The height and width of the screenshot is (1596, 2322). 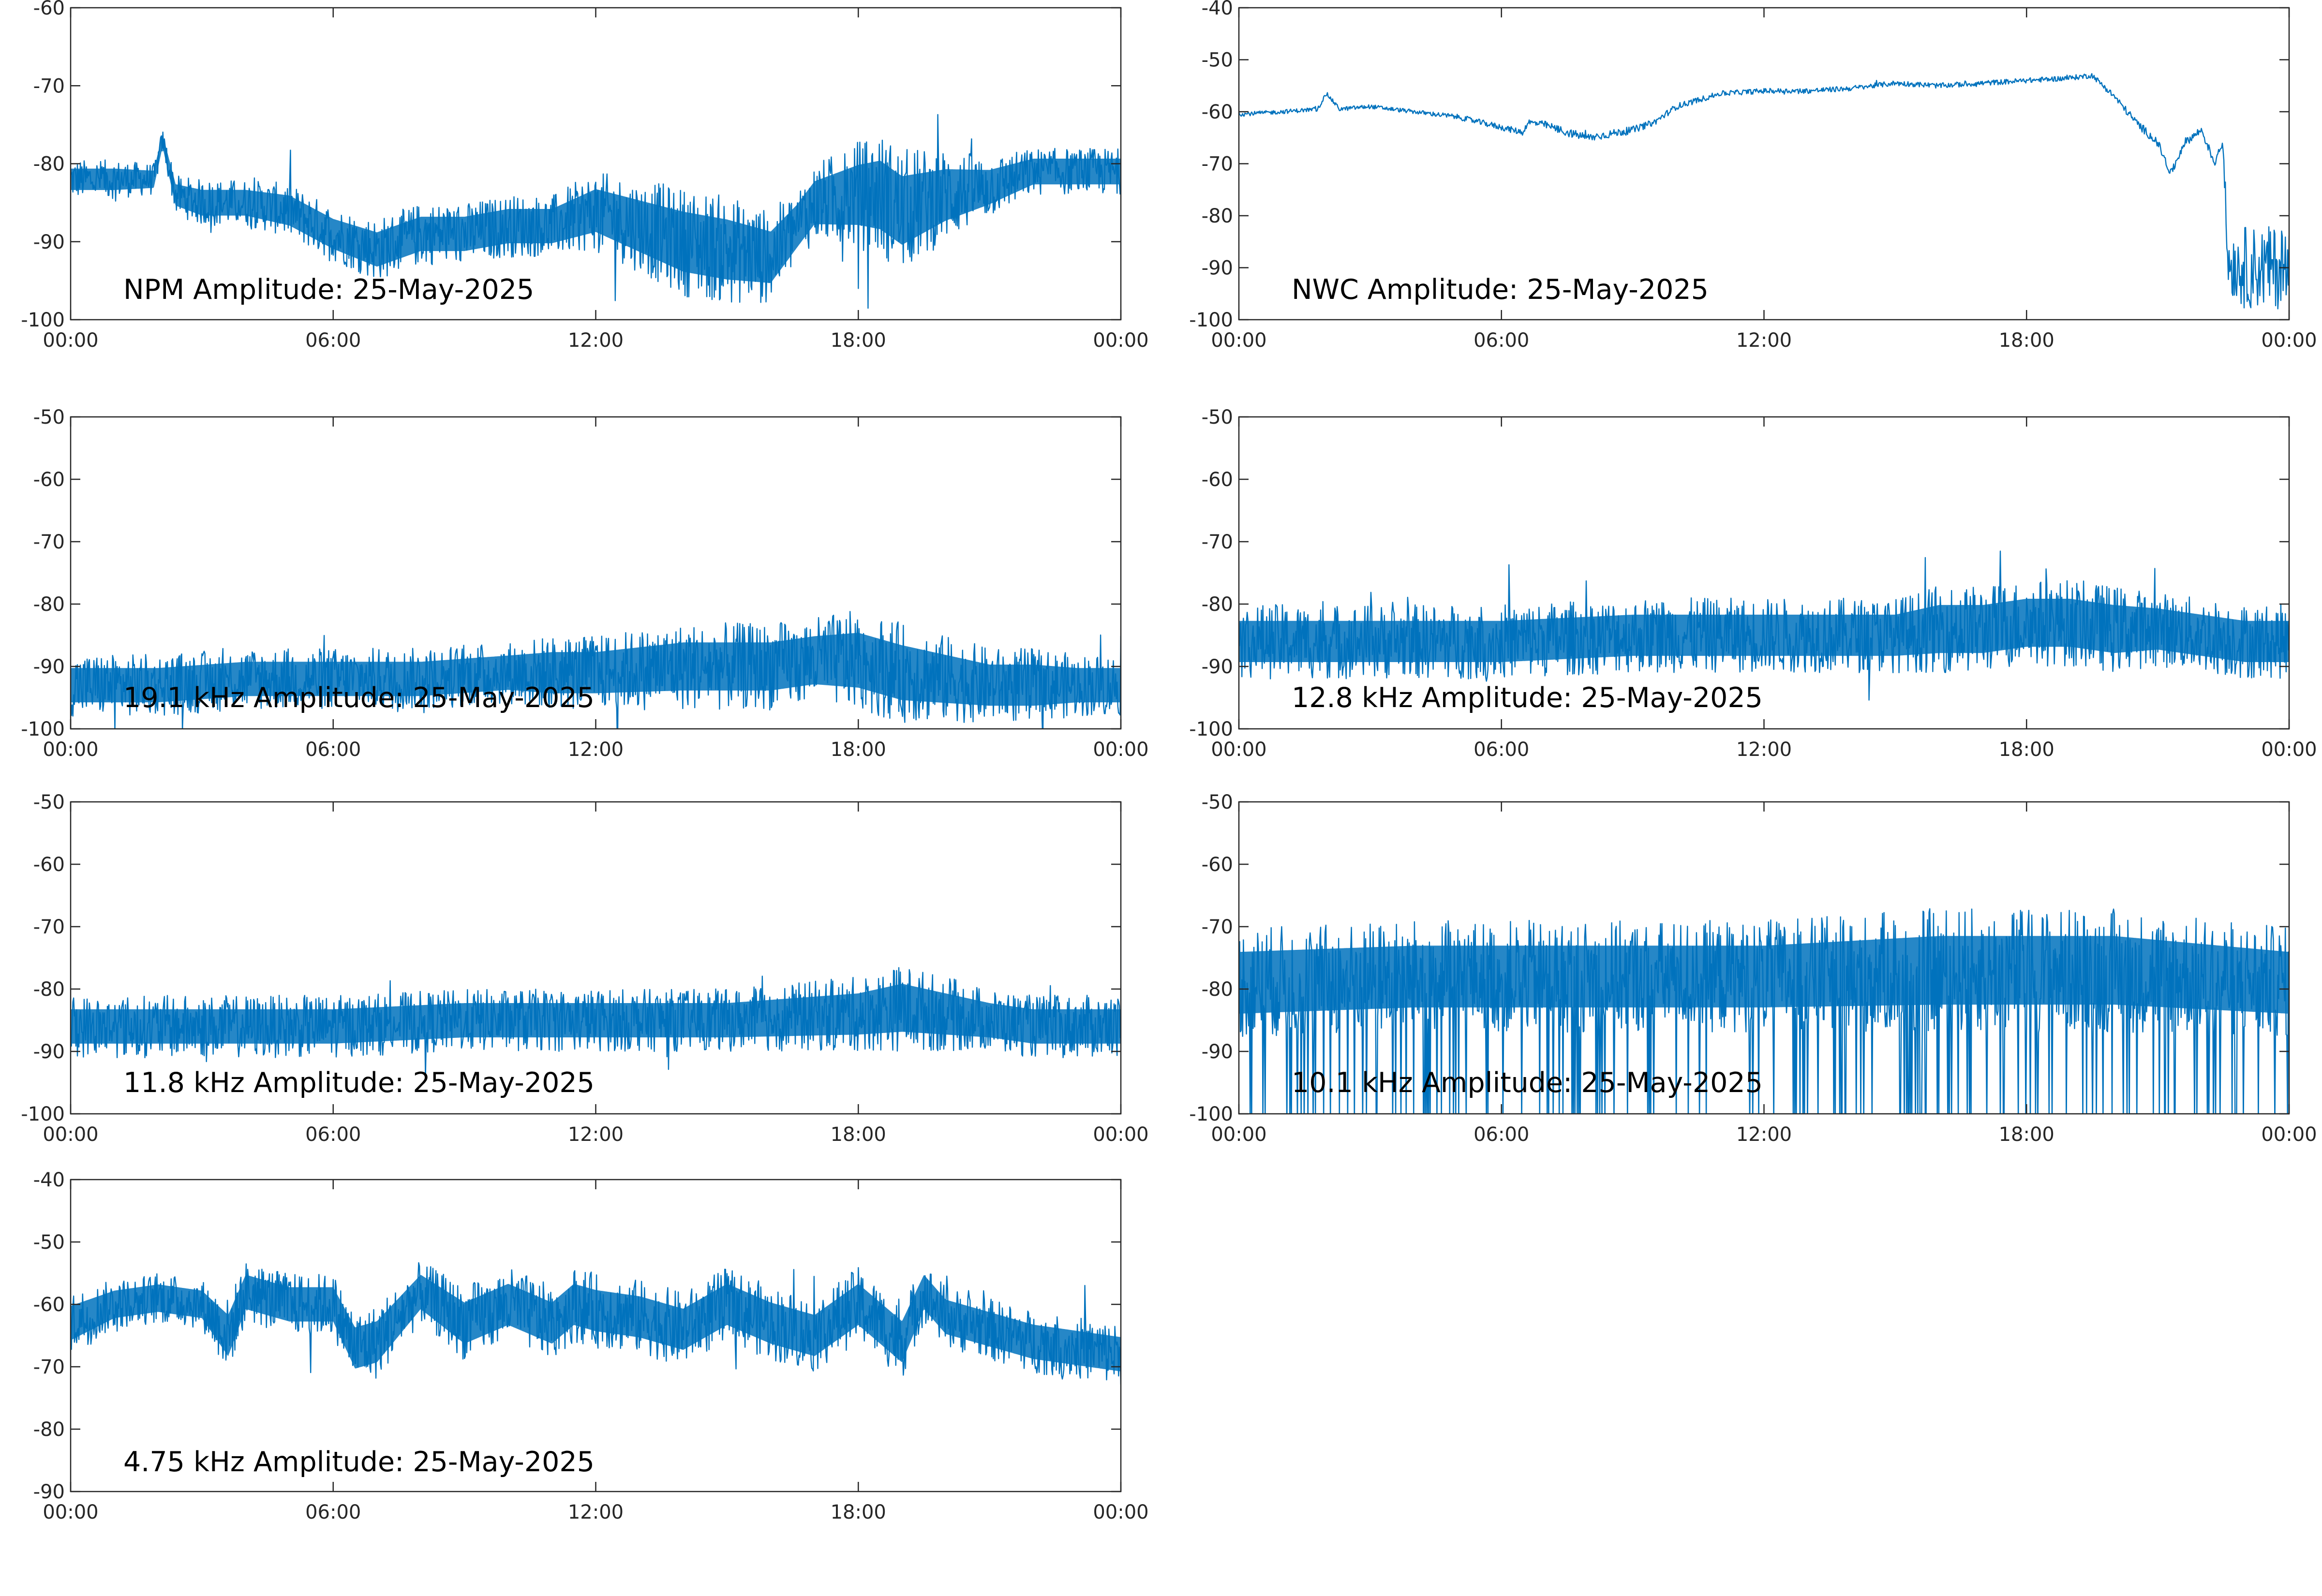 I want to click on 10-1-khz-xtick-label: 18:00, so click(x=2026, y=1134).